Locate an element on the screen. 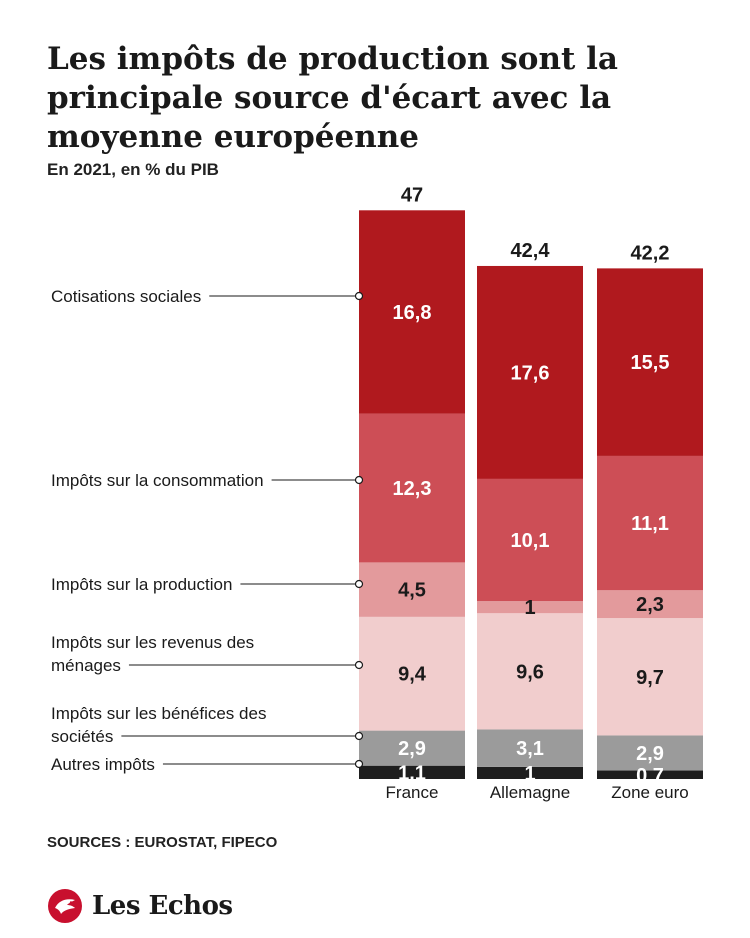  les-echos-eagle-logo-icon is located at coordinates (65, 906).